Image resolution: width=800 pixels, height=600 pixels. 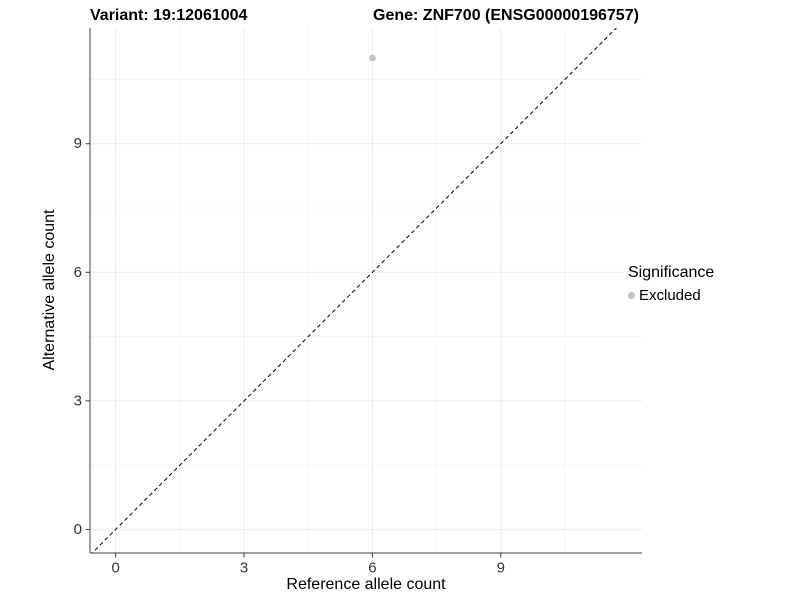 I want to click on legend-item-excluded: Excluded, so click(x=671, y=295).